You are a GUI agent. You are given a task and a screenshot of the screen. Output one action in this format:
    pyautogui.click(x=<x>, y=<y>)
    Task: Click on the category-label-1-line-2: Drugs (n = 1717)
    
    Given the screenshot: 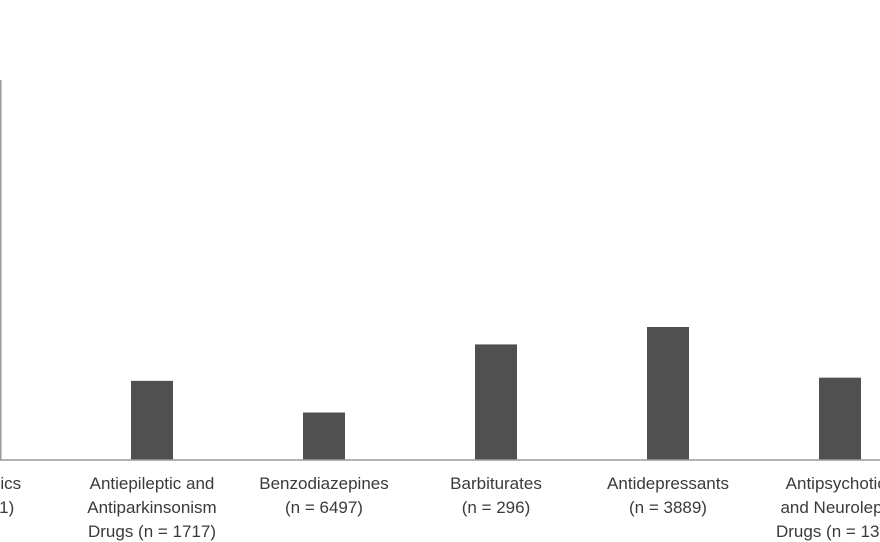 What is the action you would take?
    pyautogui.click(x=152, y=531)
    